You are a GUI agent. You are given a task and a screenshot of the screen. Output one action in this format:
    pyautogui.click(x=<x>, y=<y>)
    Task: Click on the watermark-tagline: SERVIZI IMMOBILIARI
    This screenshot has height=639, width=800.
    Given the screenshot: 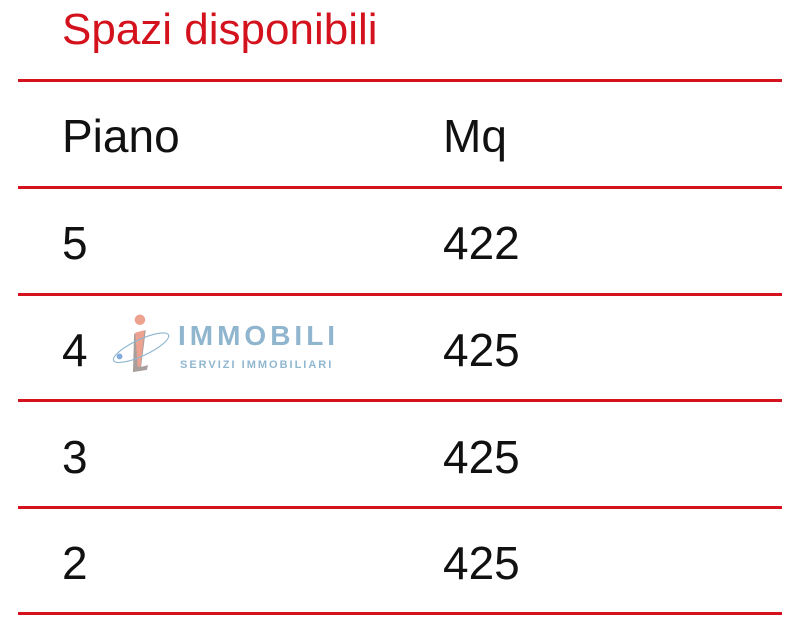 What is the action you would take?
    pyautogui.click(x=257, y=365)
    